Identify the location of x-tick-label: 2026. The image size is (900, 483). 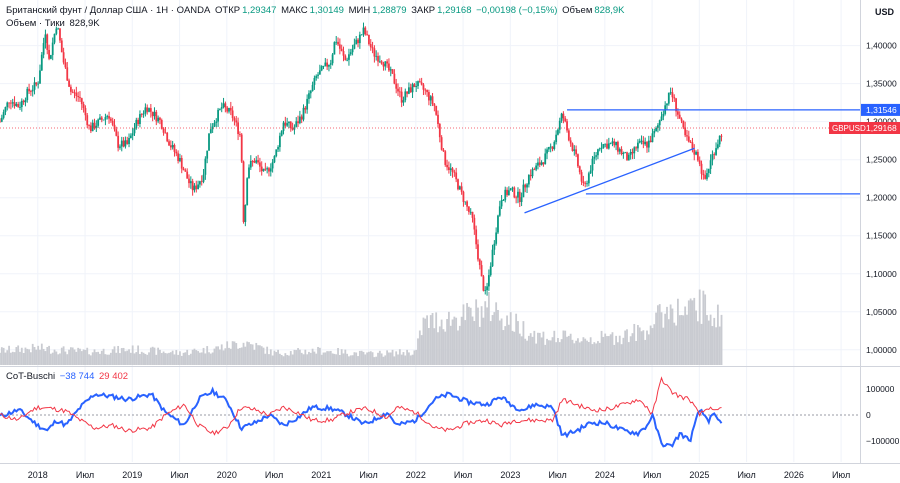
(794, 475).